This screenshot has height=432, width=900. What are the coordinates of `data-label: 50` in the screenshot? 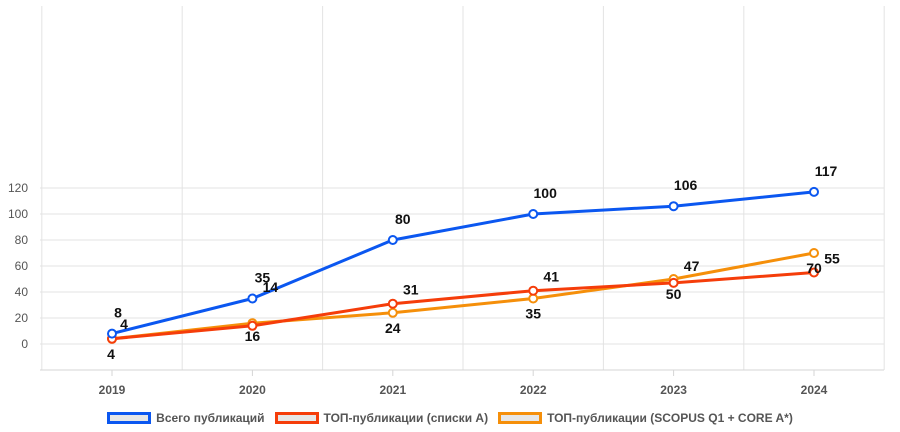 It's located at (674, 294).